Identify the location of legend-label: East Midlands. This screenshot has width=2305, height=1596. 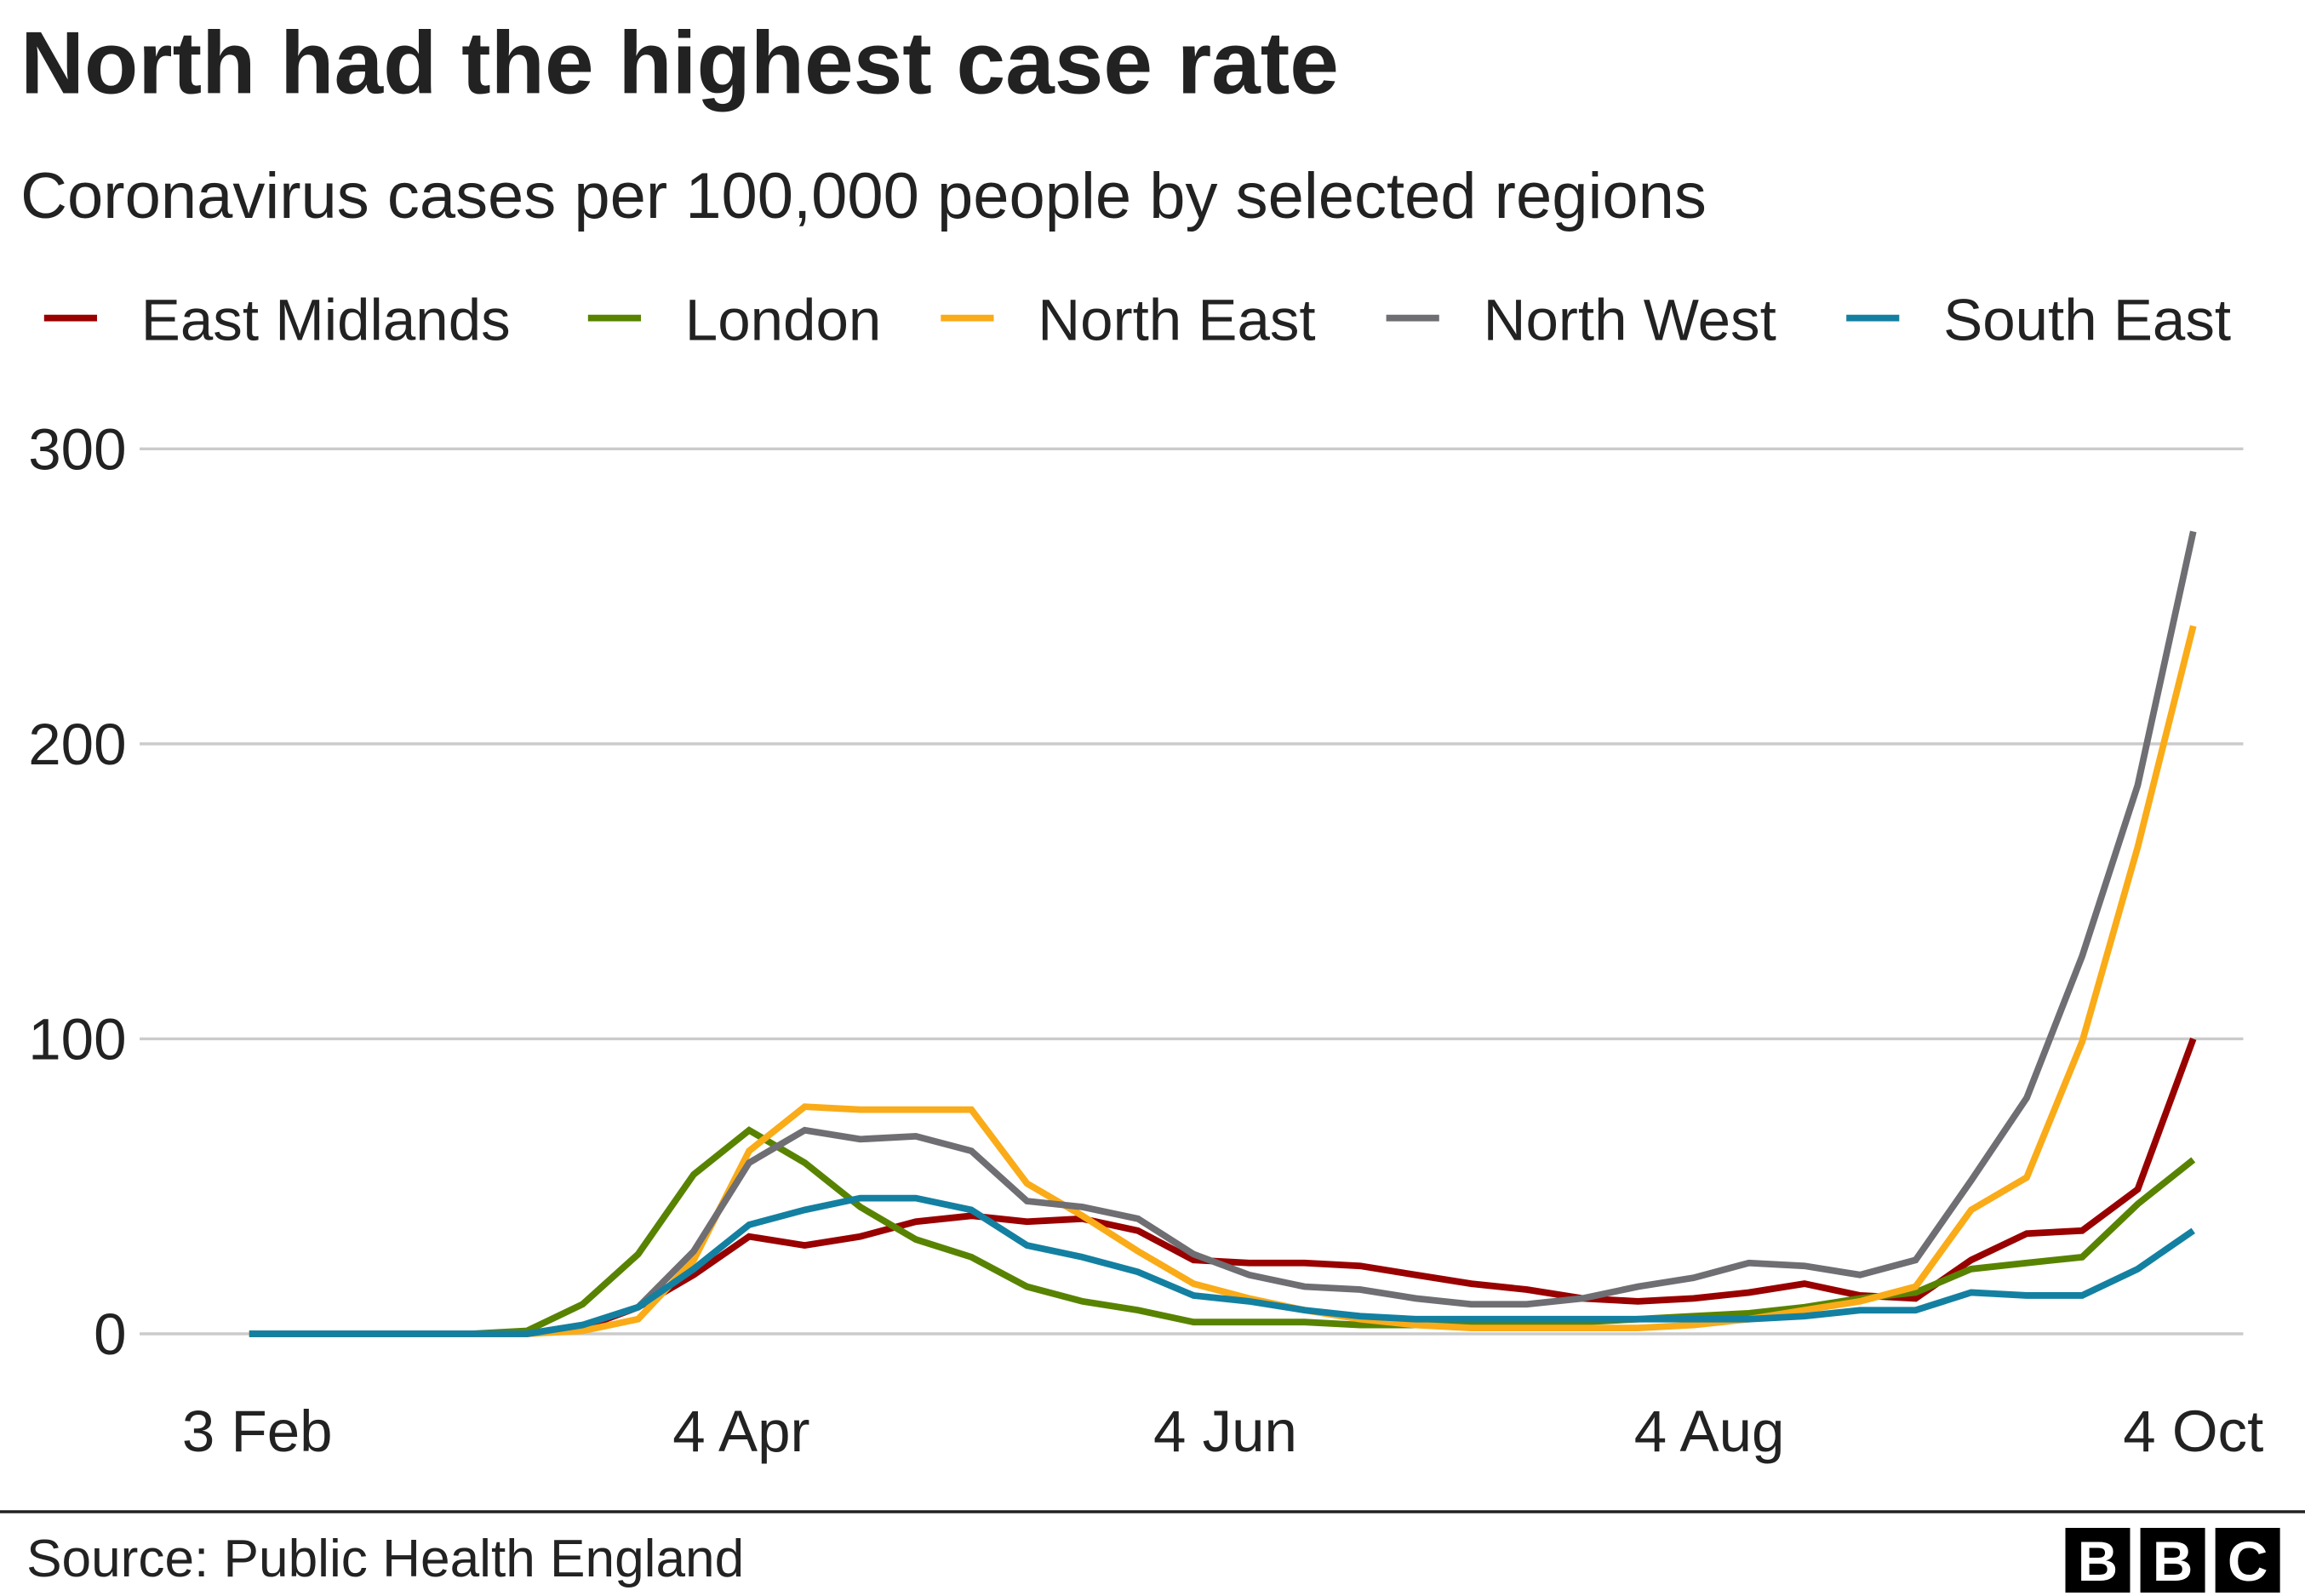
(326, 320).